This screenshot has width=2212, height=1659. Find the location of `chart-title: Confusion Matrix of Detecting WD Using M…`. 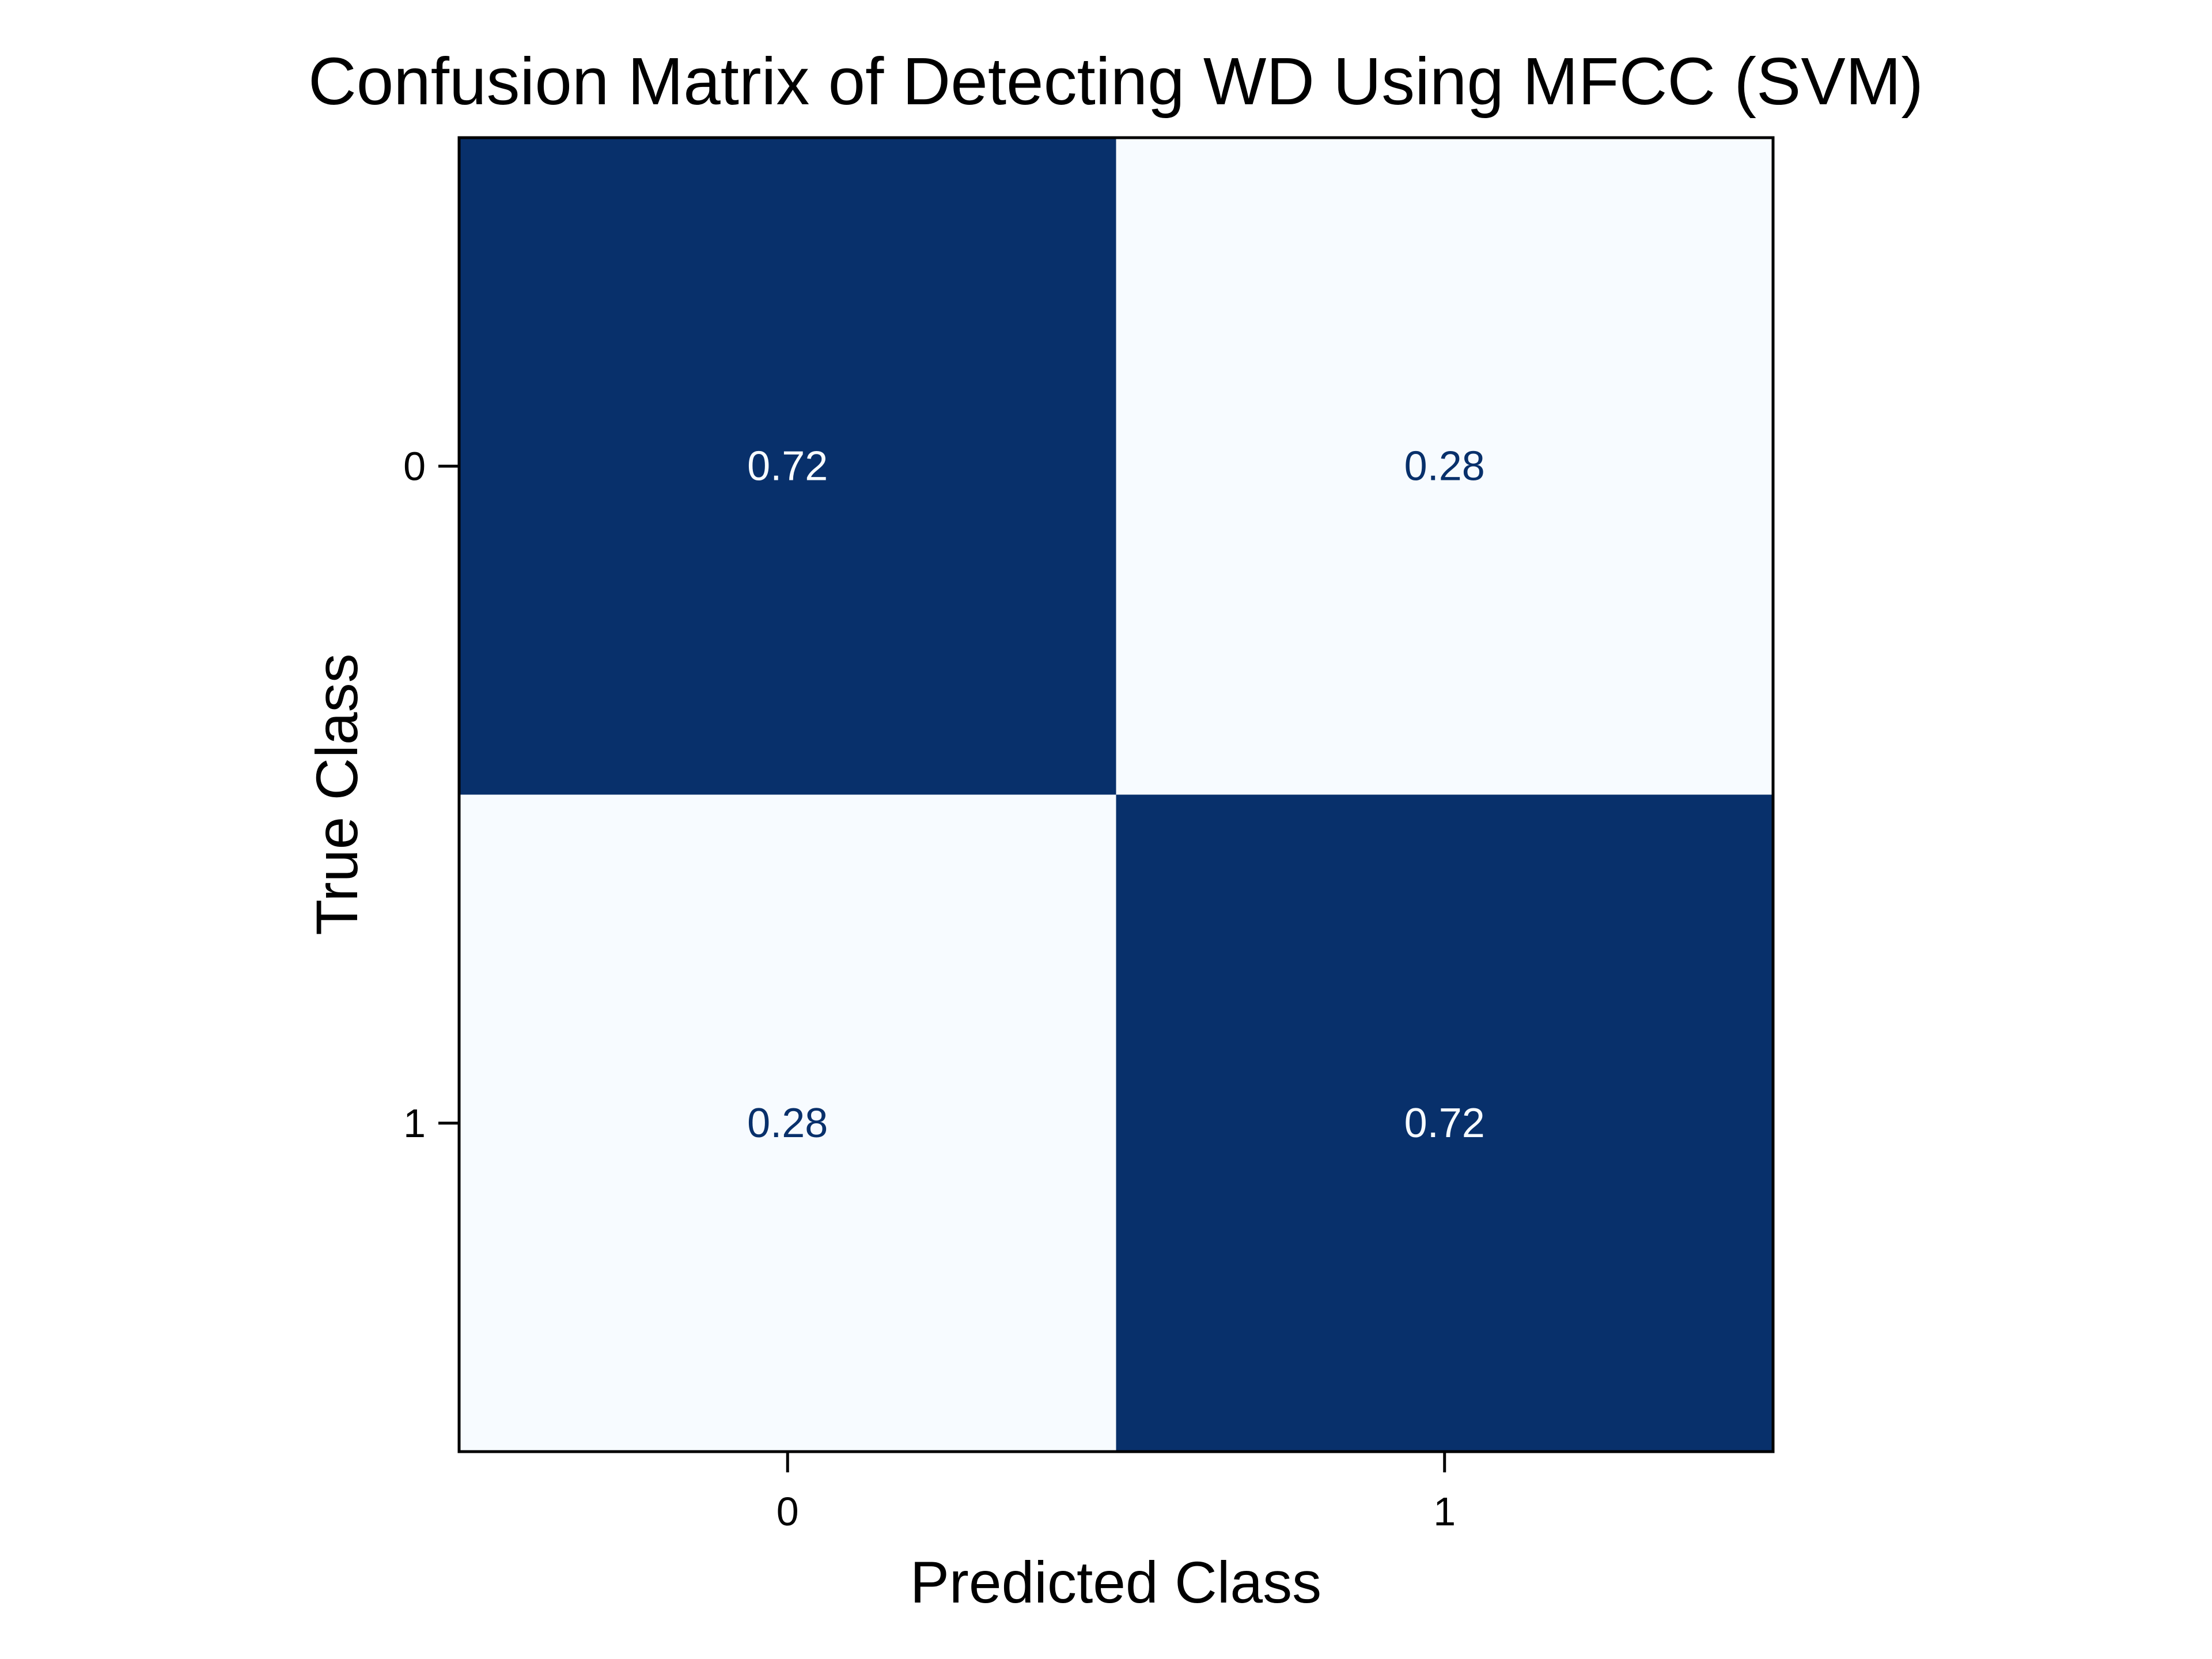

chart-title: Confusion Matrix of Detecting WD Using M… is located at coordinates (1115, 81).